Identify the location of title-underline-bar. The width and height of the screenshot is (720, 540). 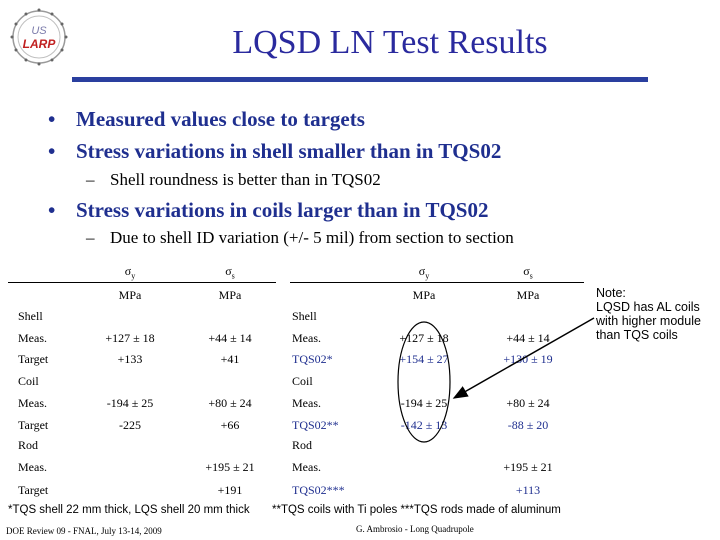
(360, 79).